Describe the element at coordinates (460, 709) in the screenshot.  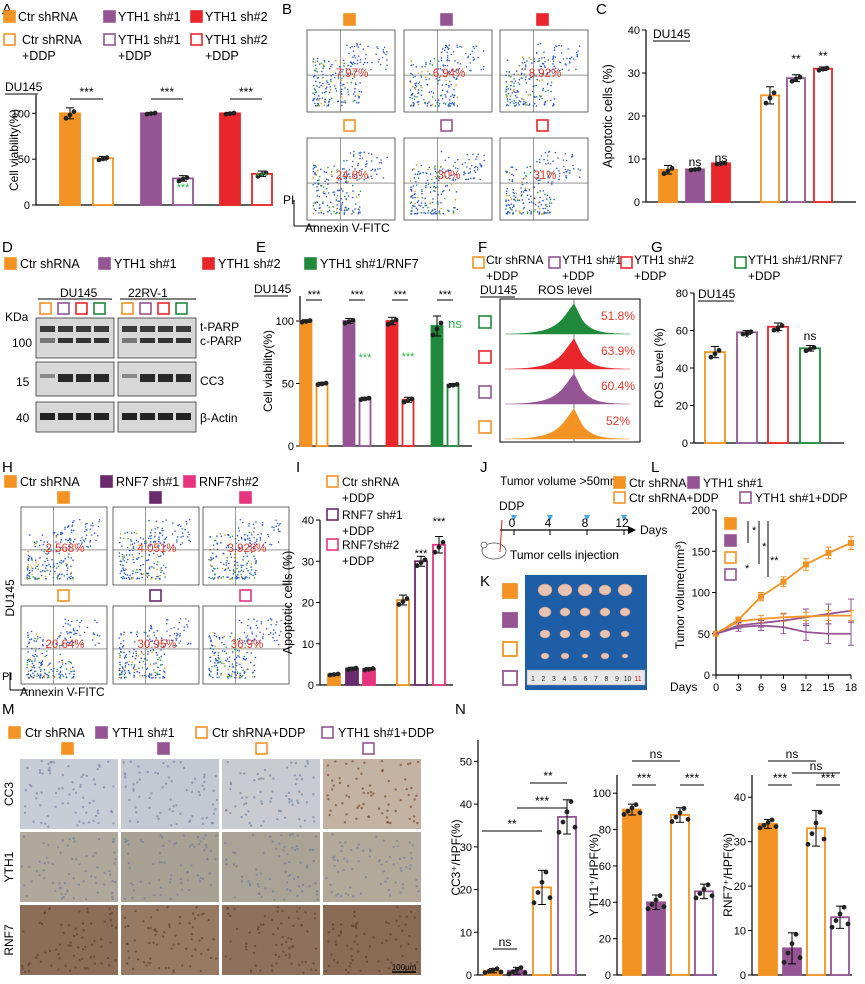
I see `panel-letter-N: N` at that location.